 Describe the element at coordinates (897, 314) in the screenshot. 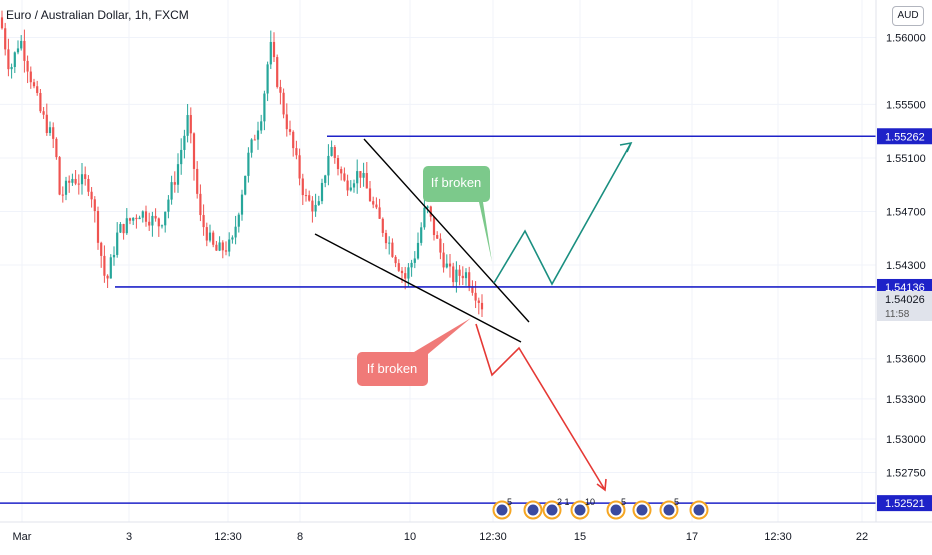

I see `countdown-label: 11:58` at that location.